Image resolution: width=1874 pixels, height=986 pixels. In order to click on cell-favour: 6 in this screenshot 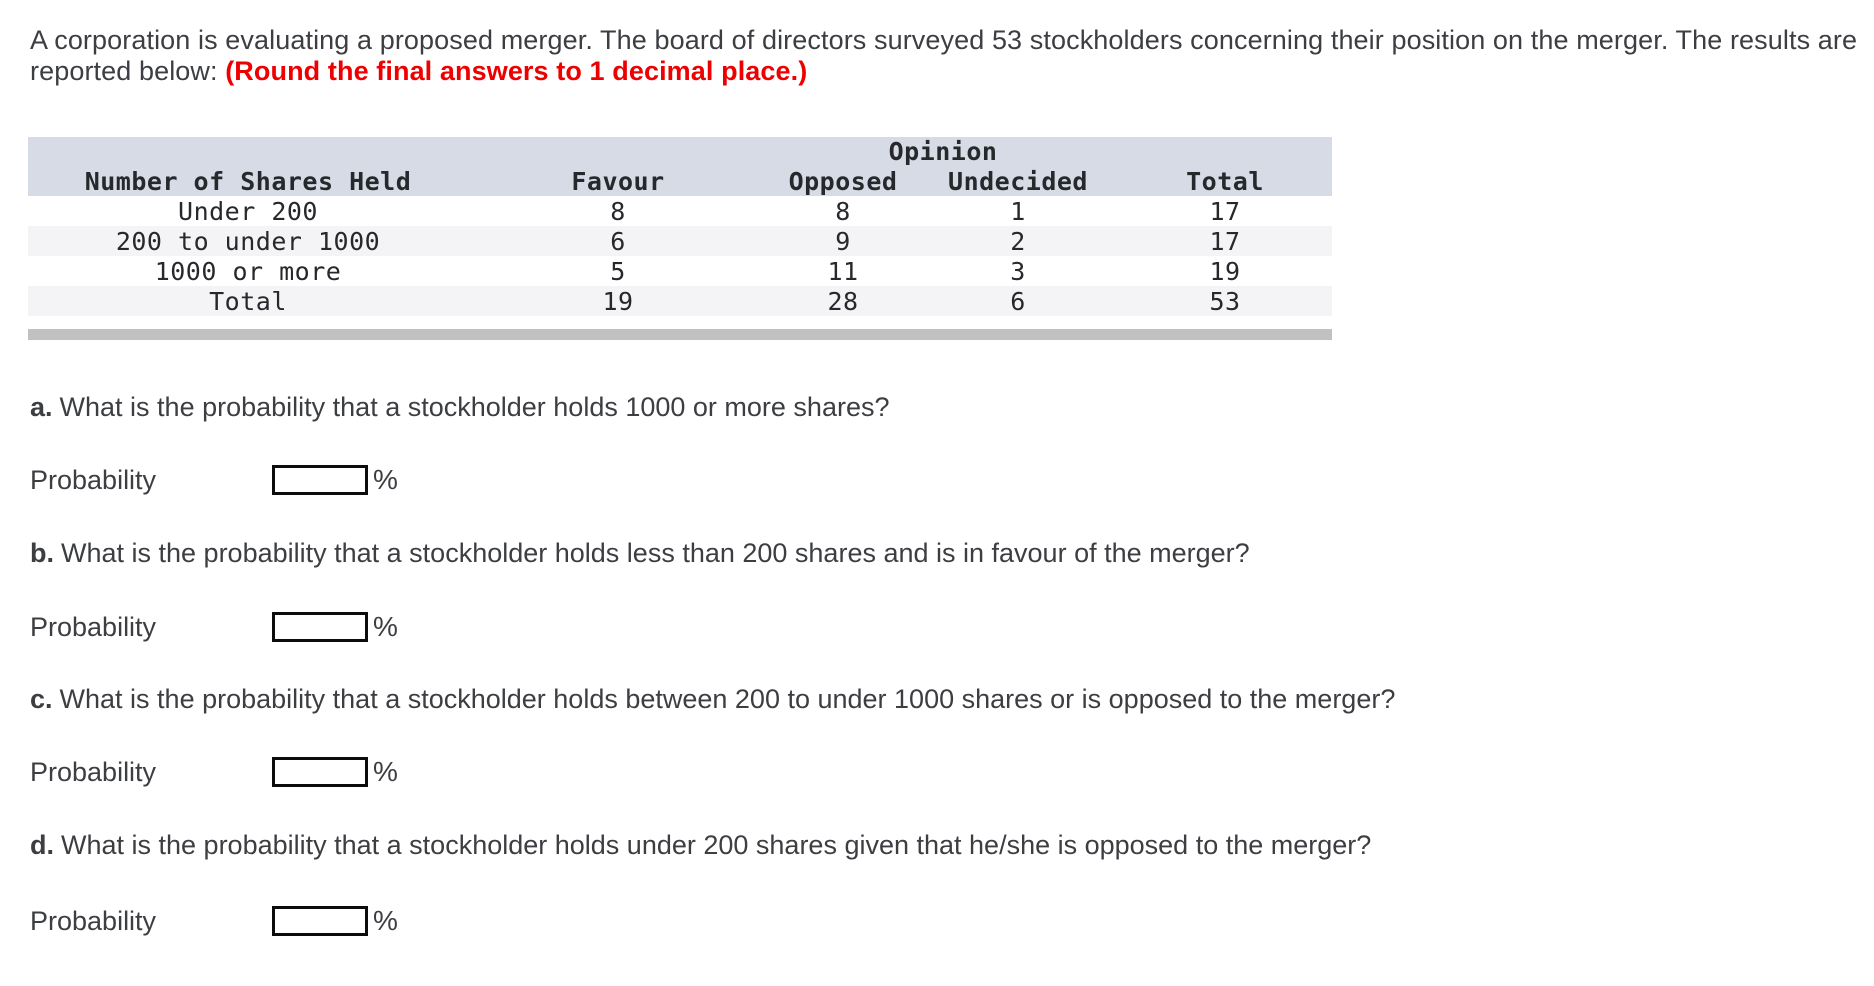, I will do `click(618, 241)`.